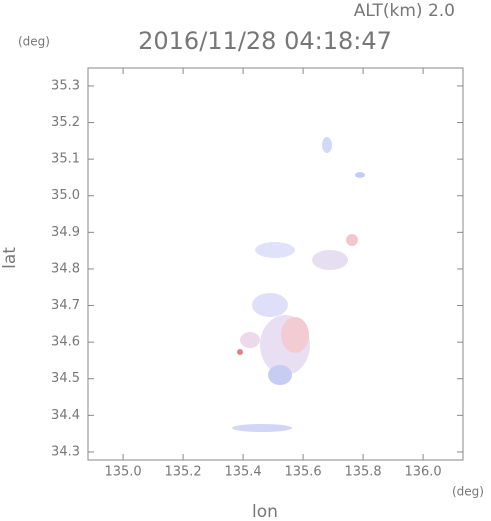  What do you see at coordinates (404, 11) in the screenshot?
I see `altitude: ALT(km) 2.0` at bounding box center [404, 11].